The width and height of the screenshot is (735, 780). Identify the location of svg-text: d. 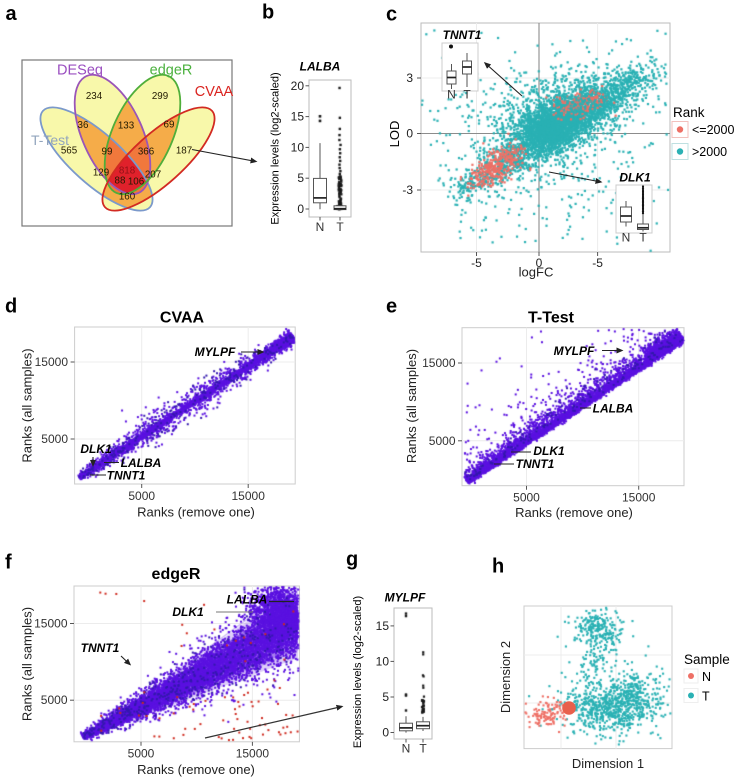
(11, 307).